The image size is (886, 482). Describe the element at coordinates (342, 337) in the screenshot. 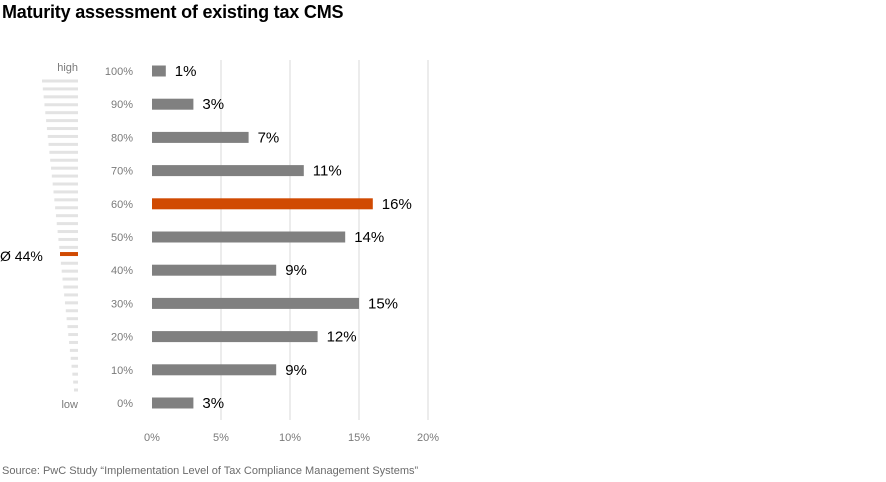

I see `data-label: 12%` at that location.